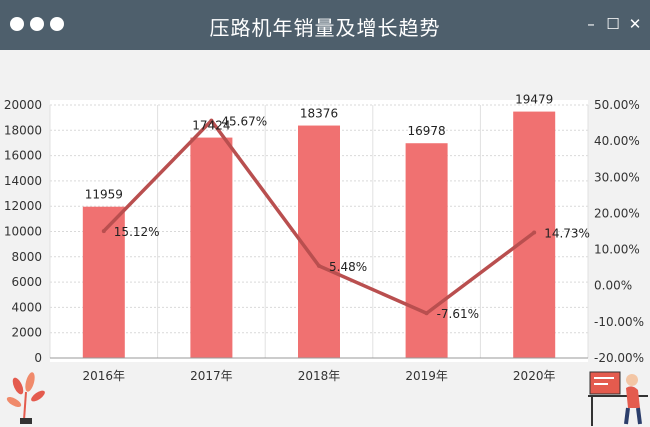 The image size is (650, 427). Describe the element at coordinates (534, 376) in the screenshot. I see `x-tick-label: 2020年` at that location.